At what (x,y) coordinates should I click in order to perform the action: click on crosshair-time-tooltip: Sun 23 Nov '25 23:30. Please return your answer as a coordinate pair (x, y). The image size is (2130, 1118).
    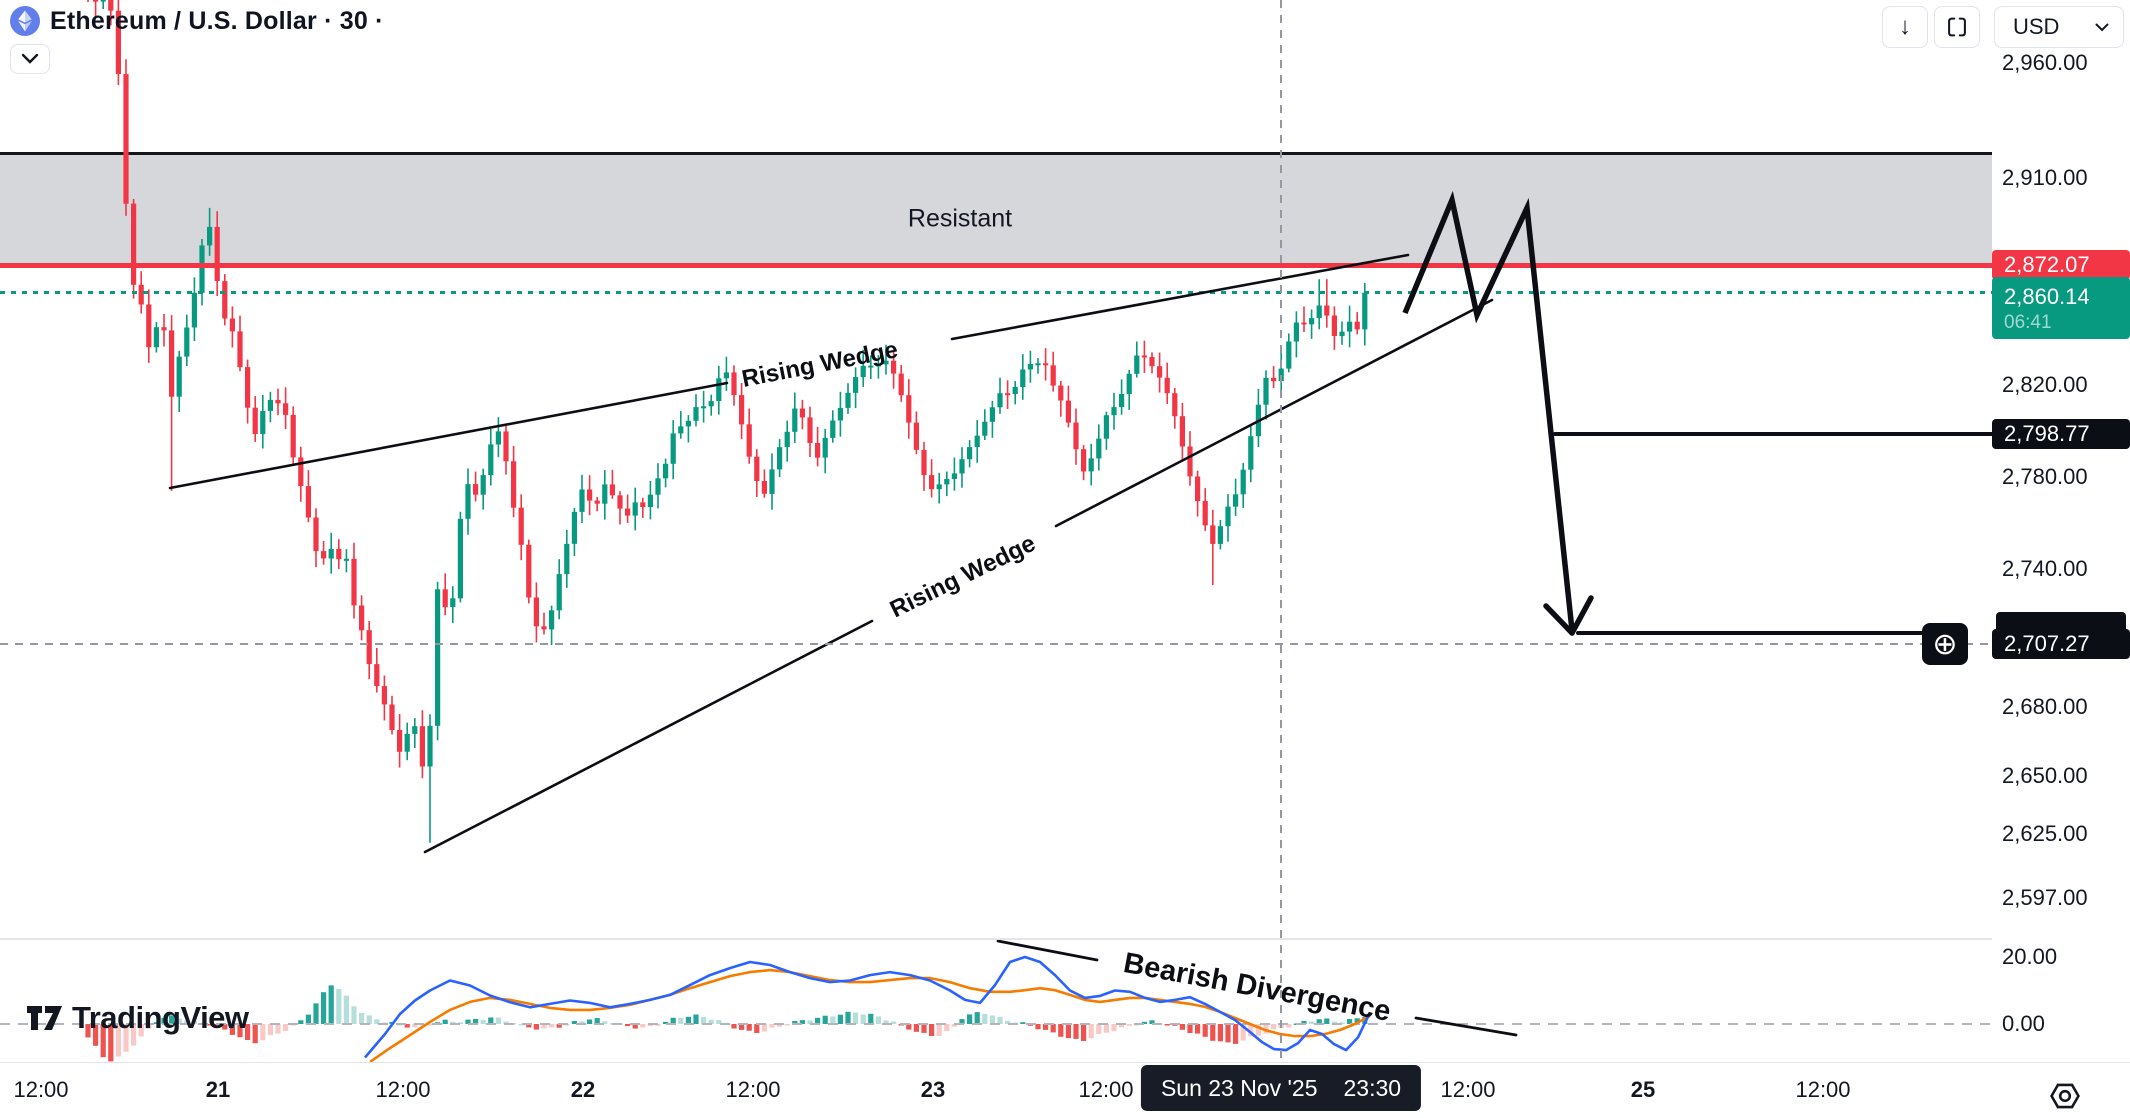
    Looking at the image, I should click on (1281, 1088).